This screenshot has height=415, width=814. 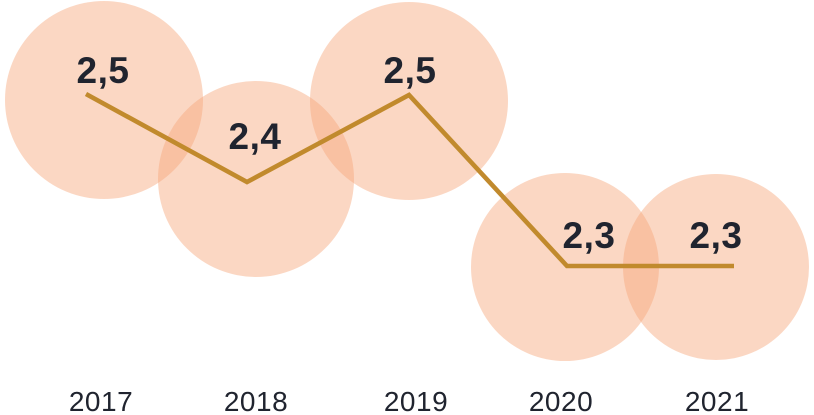 I want to click on value-label-2018: 2,4, so click(x=255, y=136).